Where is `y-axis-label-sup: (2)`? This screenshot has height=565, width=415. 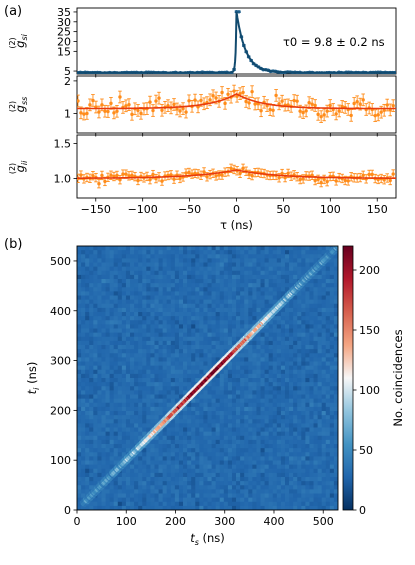 y-axis-label-sup: (2) is located at coordinates (12, 168).